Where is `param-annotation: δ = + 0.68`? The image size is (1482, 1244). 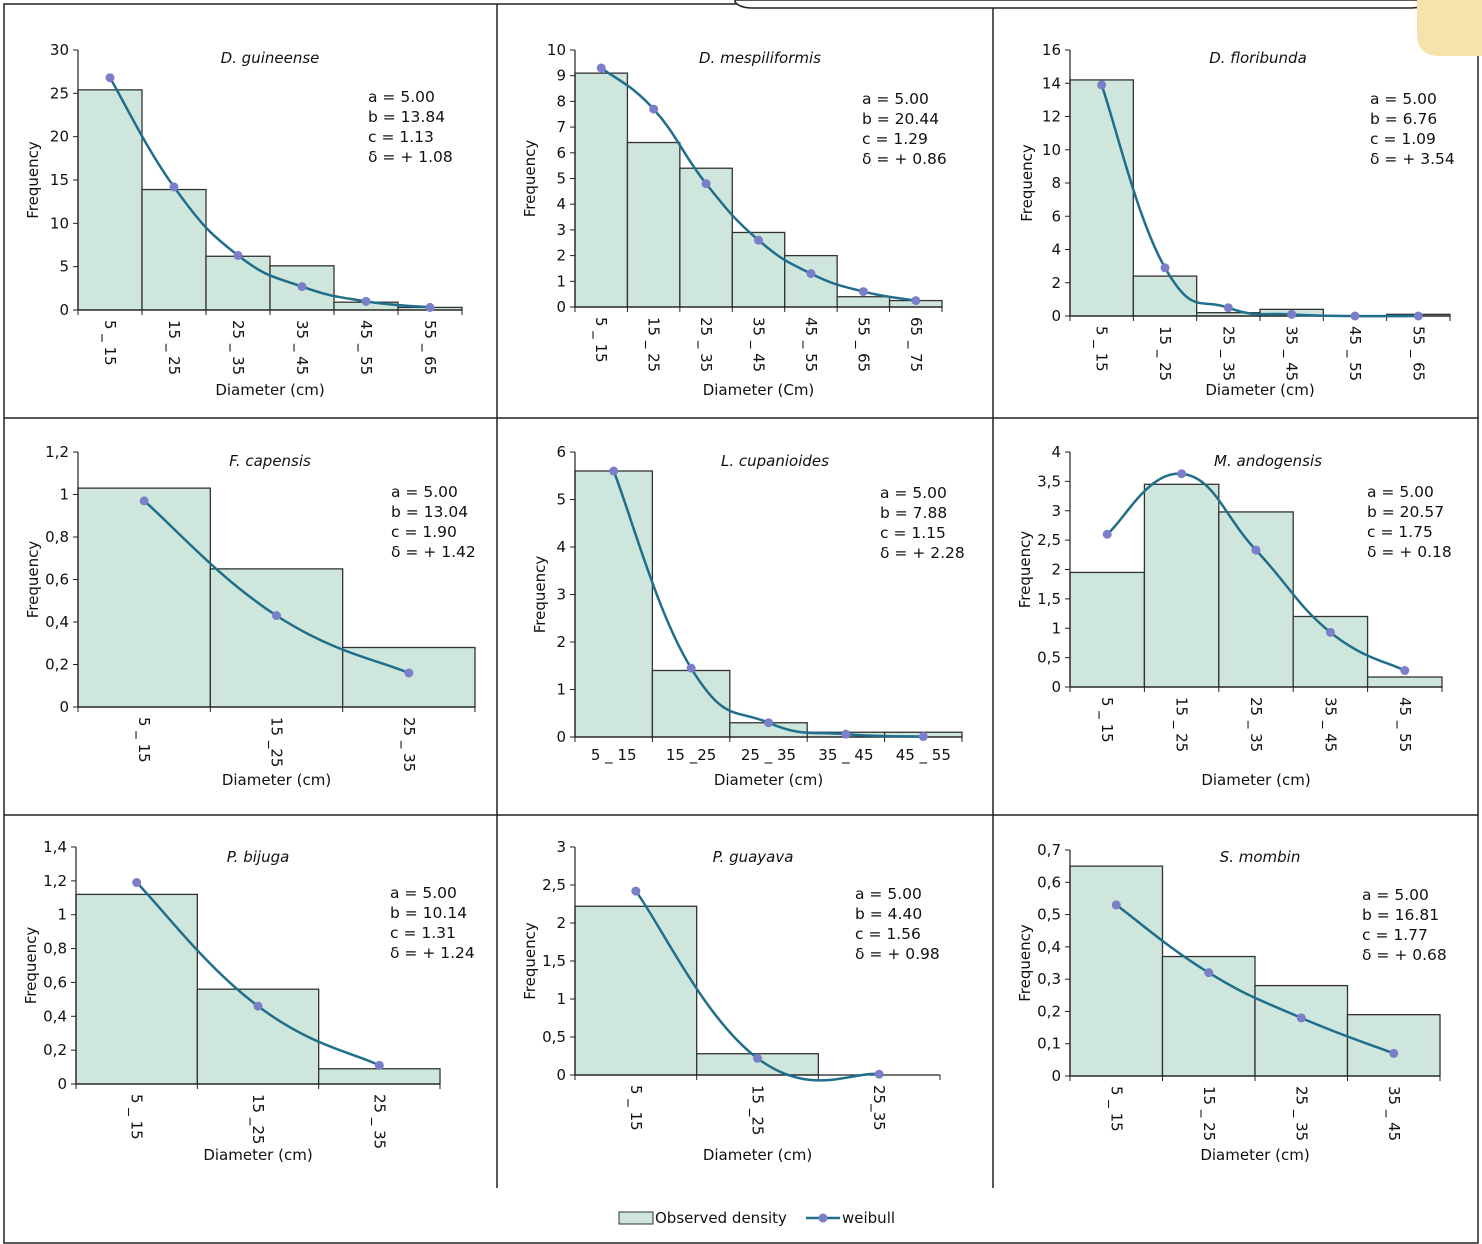
param-annotation: δ = + 0.68 is located at coordinates (1404, 955).